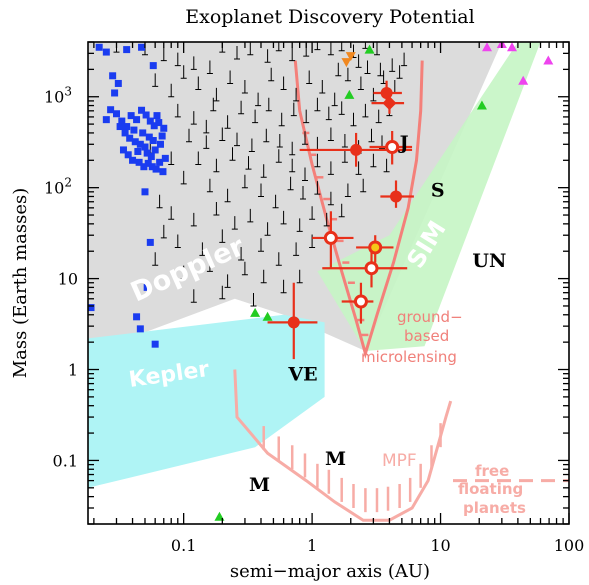  I want to click on ground-based-microlensing-curve, so click(358, 209).